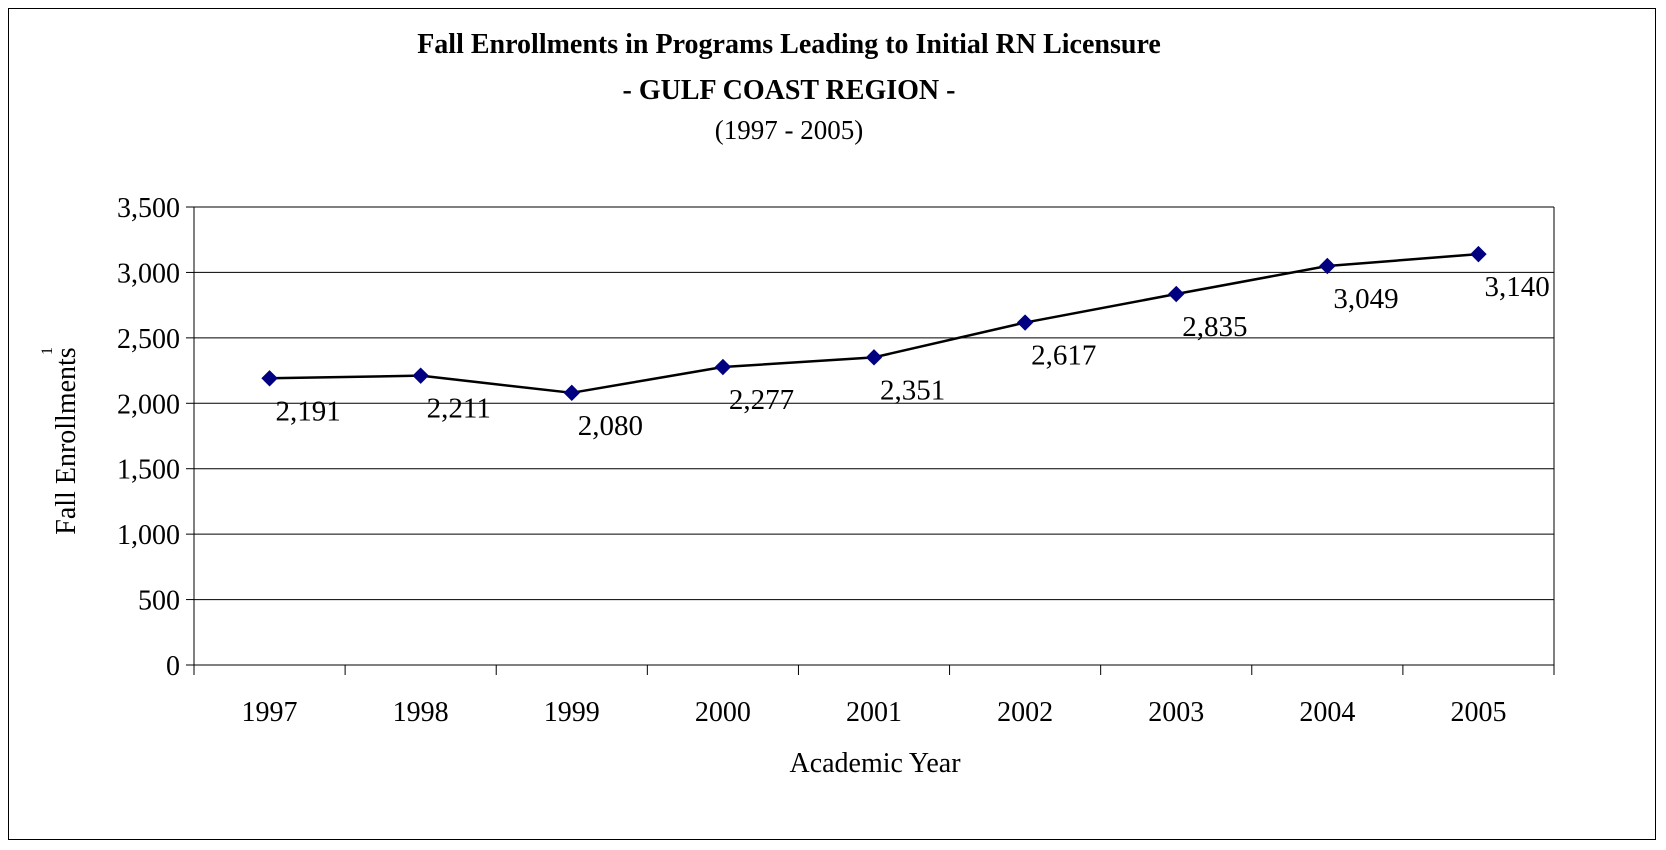  Describe the element at coordinates (723, 367) in the screenshot. I see `data-point-2000` at that location.